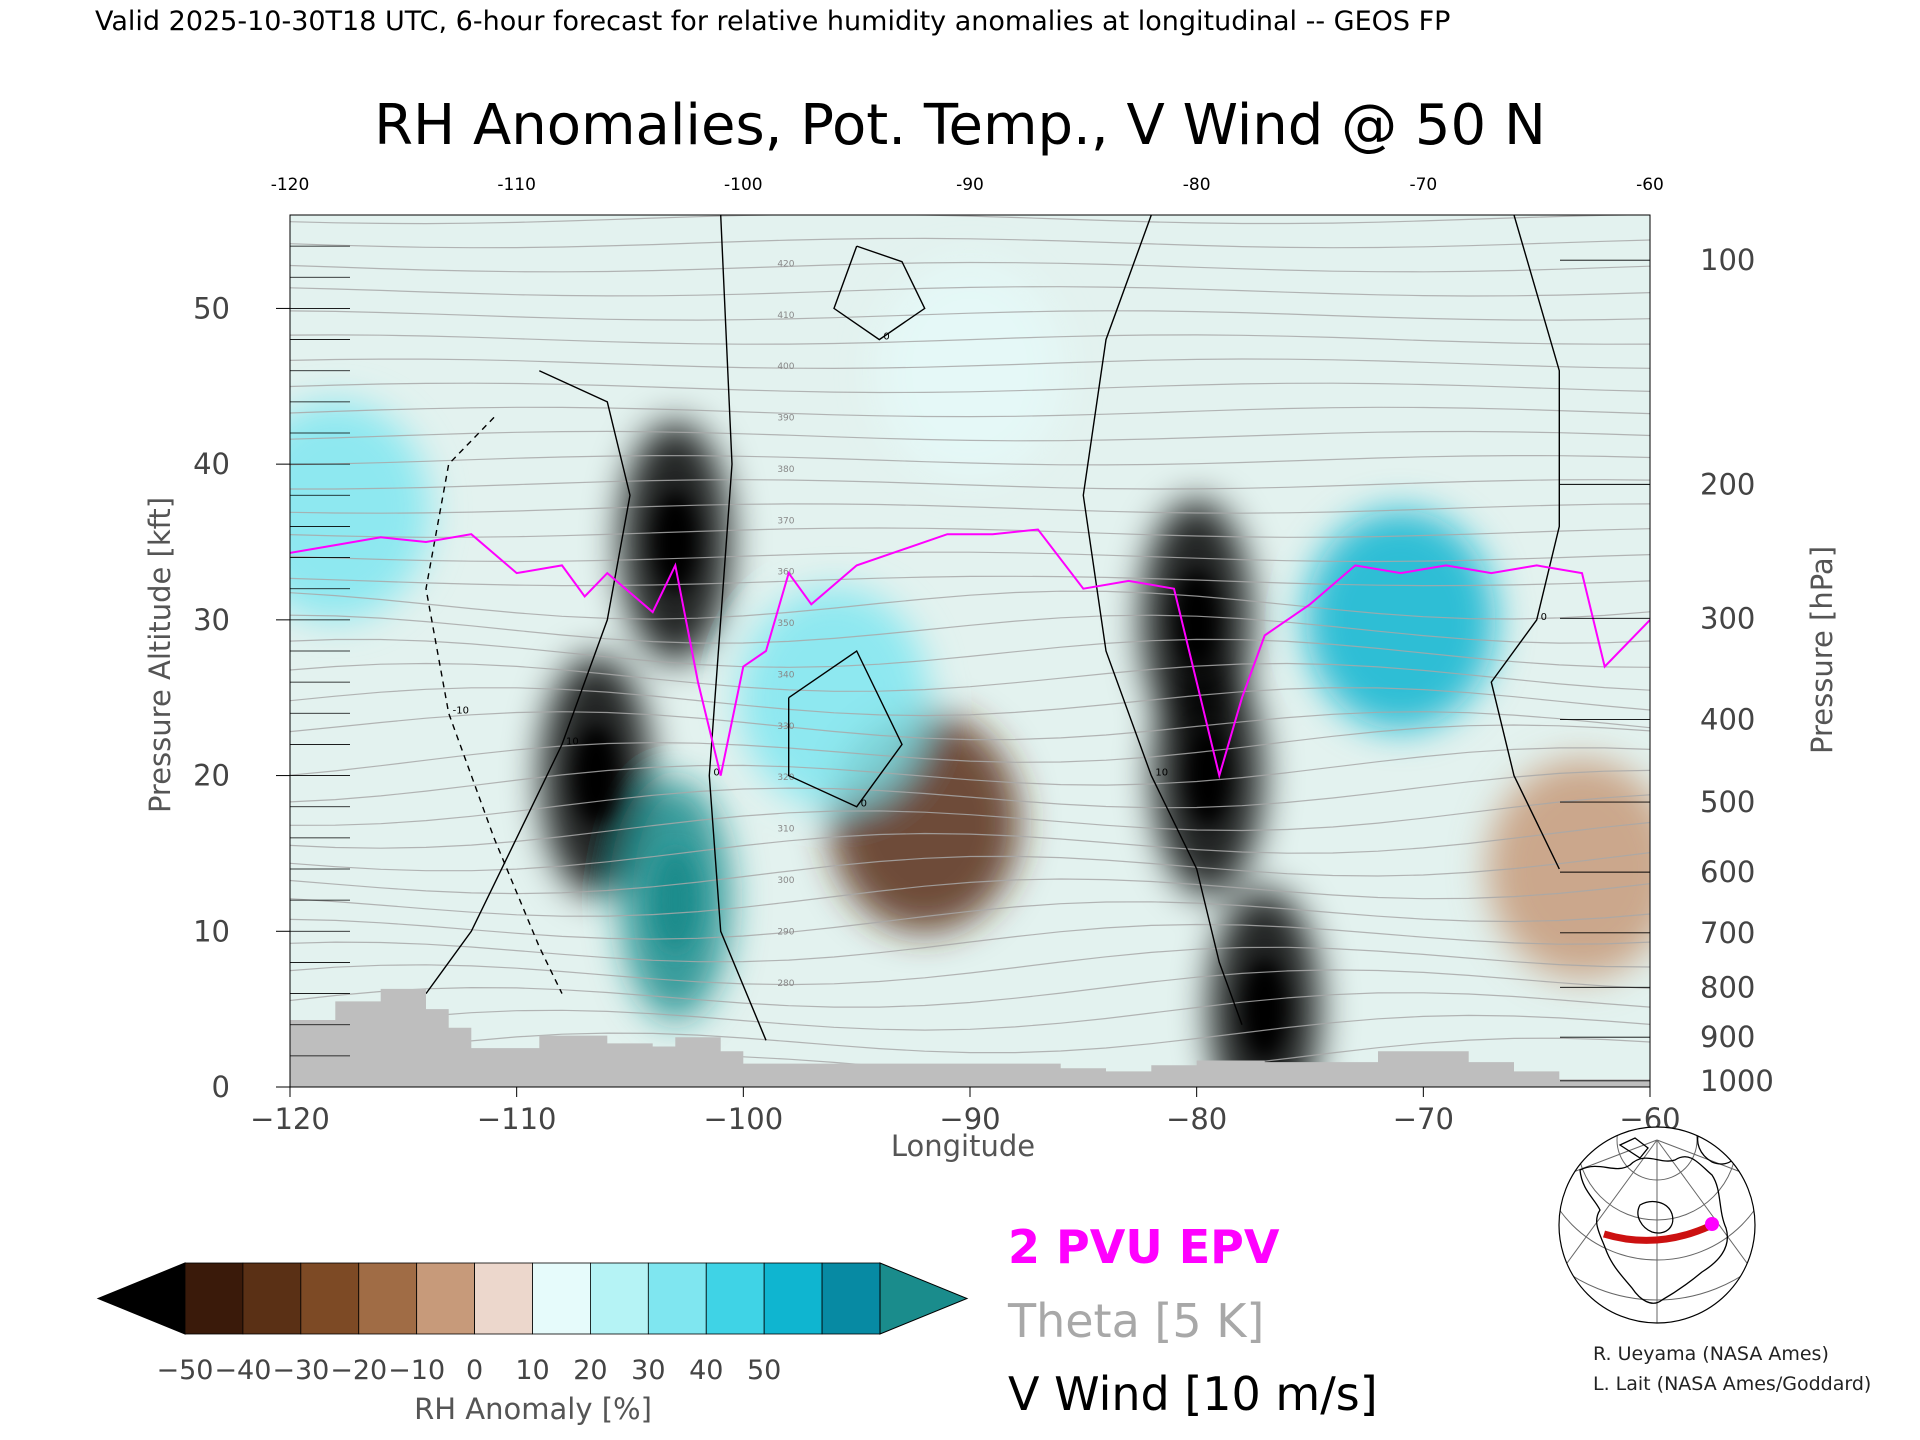 The image size is (1920, 1440). Describe the element at coordinates (785, 778) in the screenshot. I see `theta-label: 320` at that location.